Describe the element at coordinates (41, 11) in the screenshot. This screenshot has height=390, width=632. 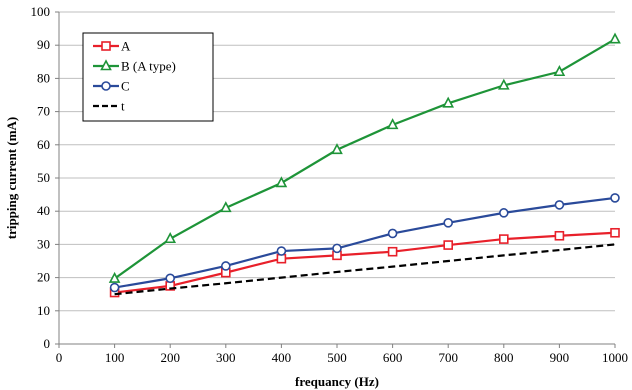
I see `y-tick-label: 100` at that location.